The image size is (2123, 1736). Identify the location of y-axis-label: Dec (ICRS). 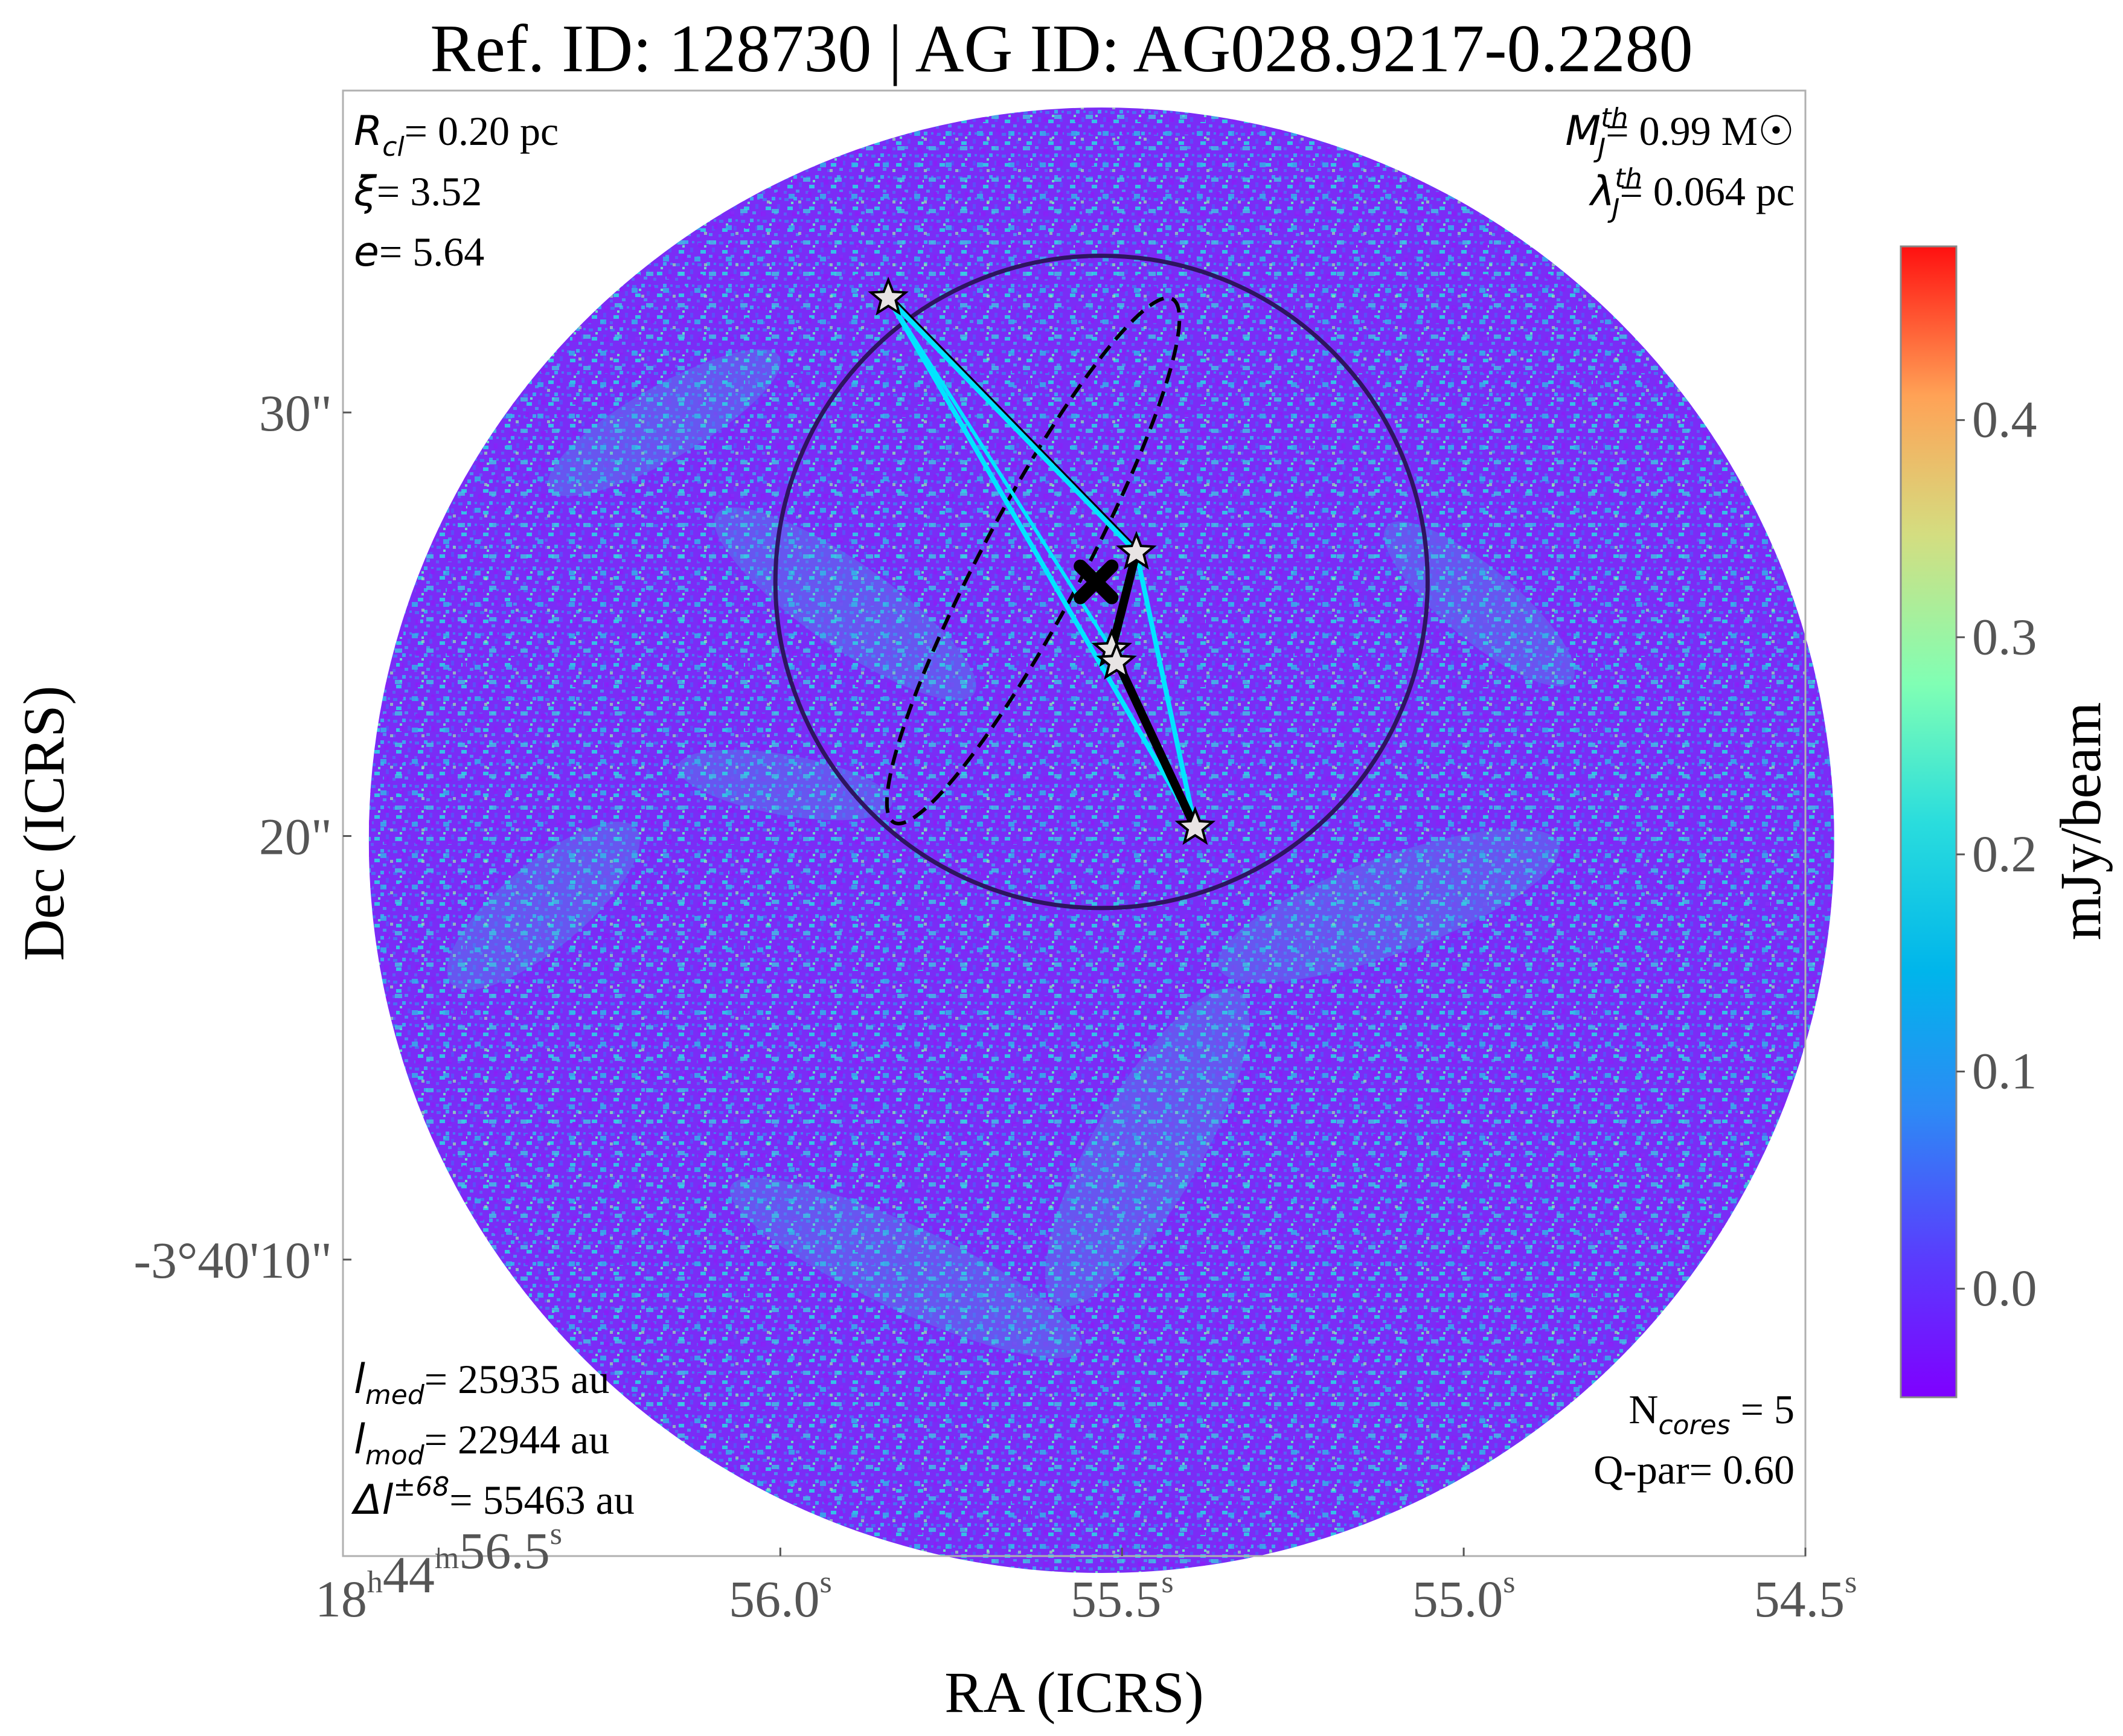
(43, 823).